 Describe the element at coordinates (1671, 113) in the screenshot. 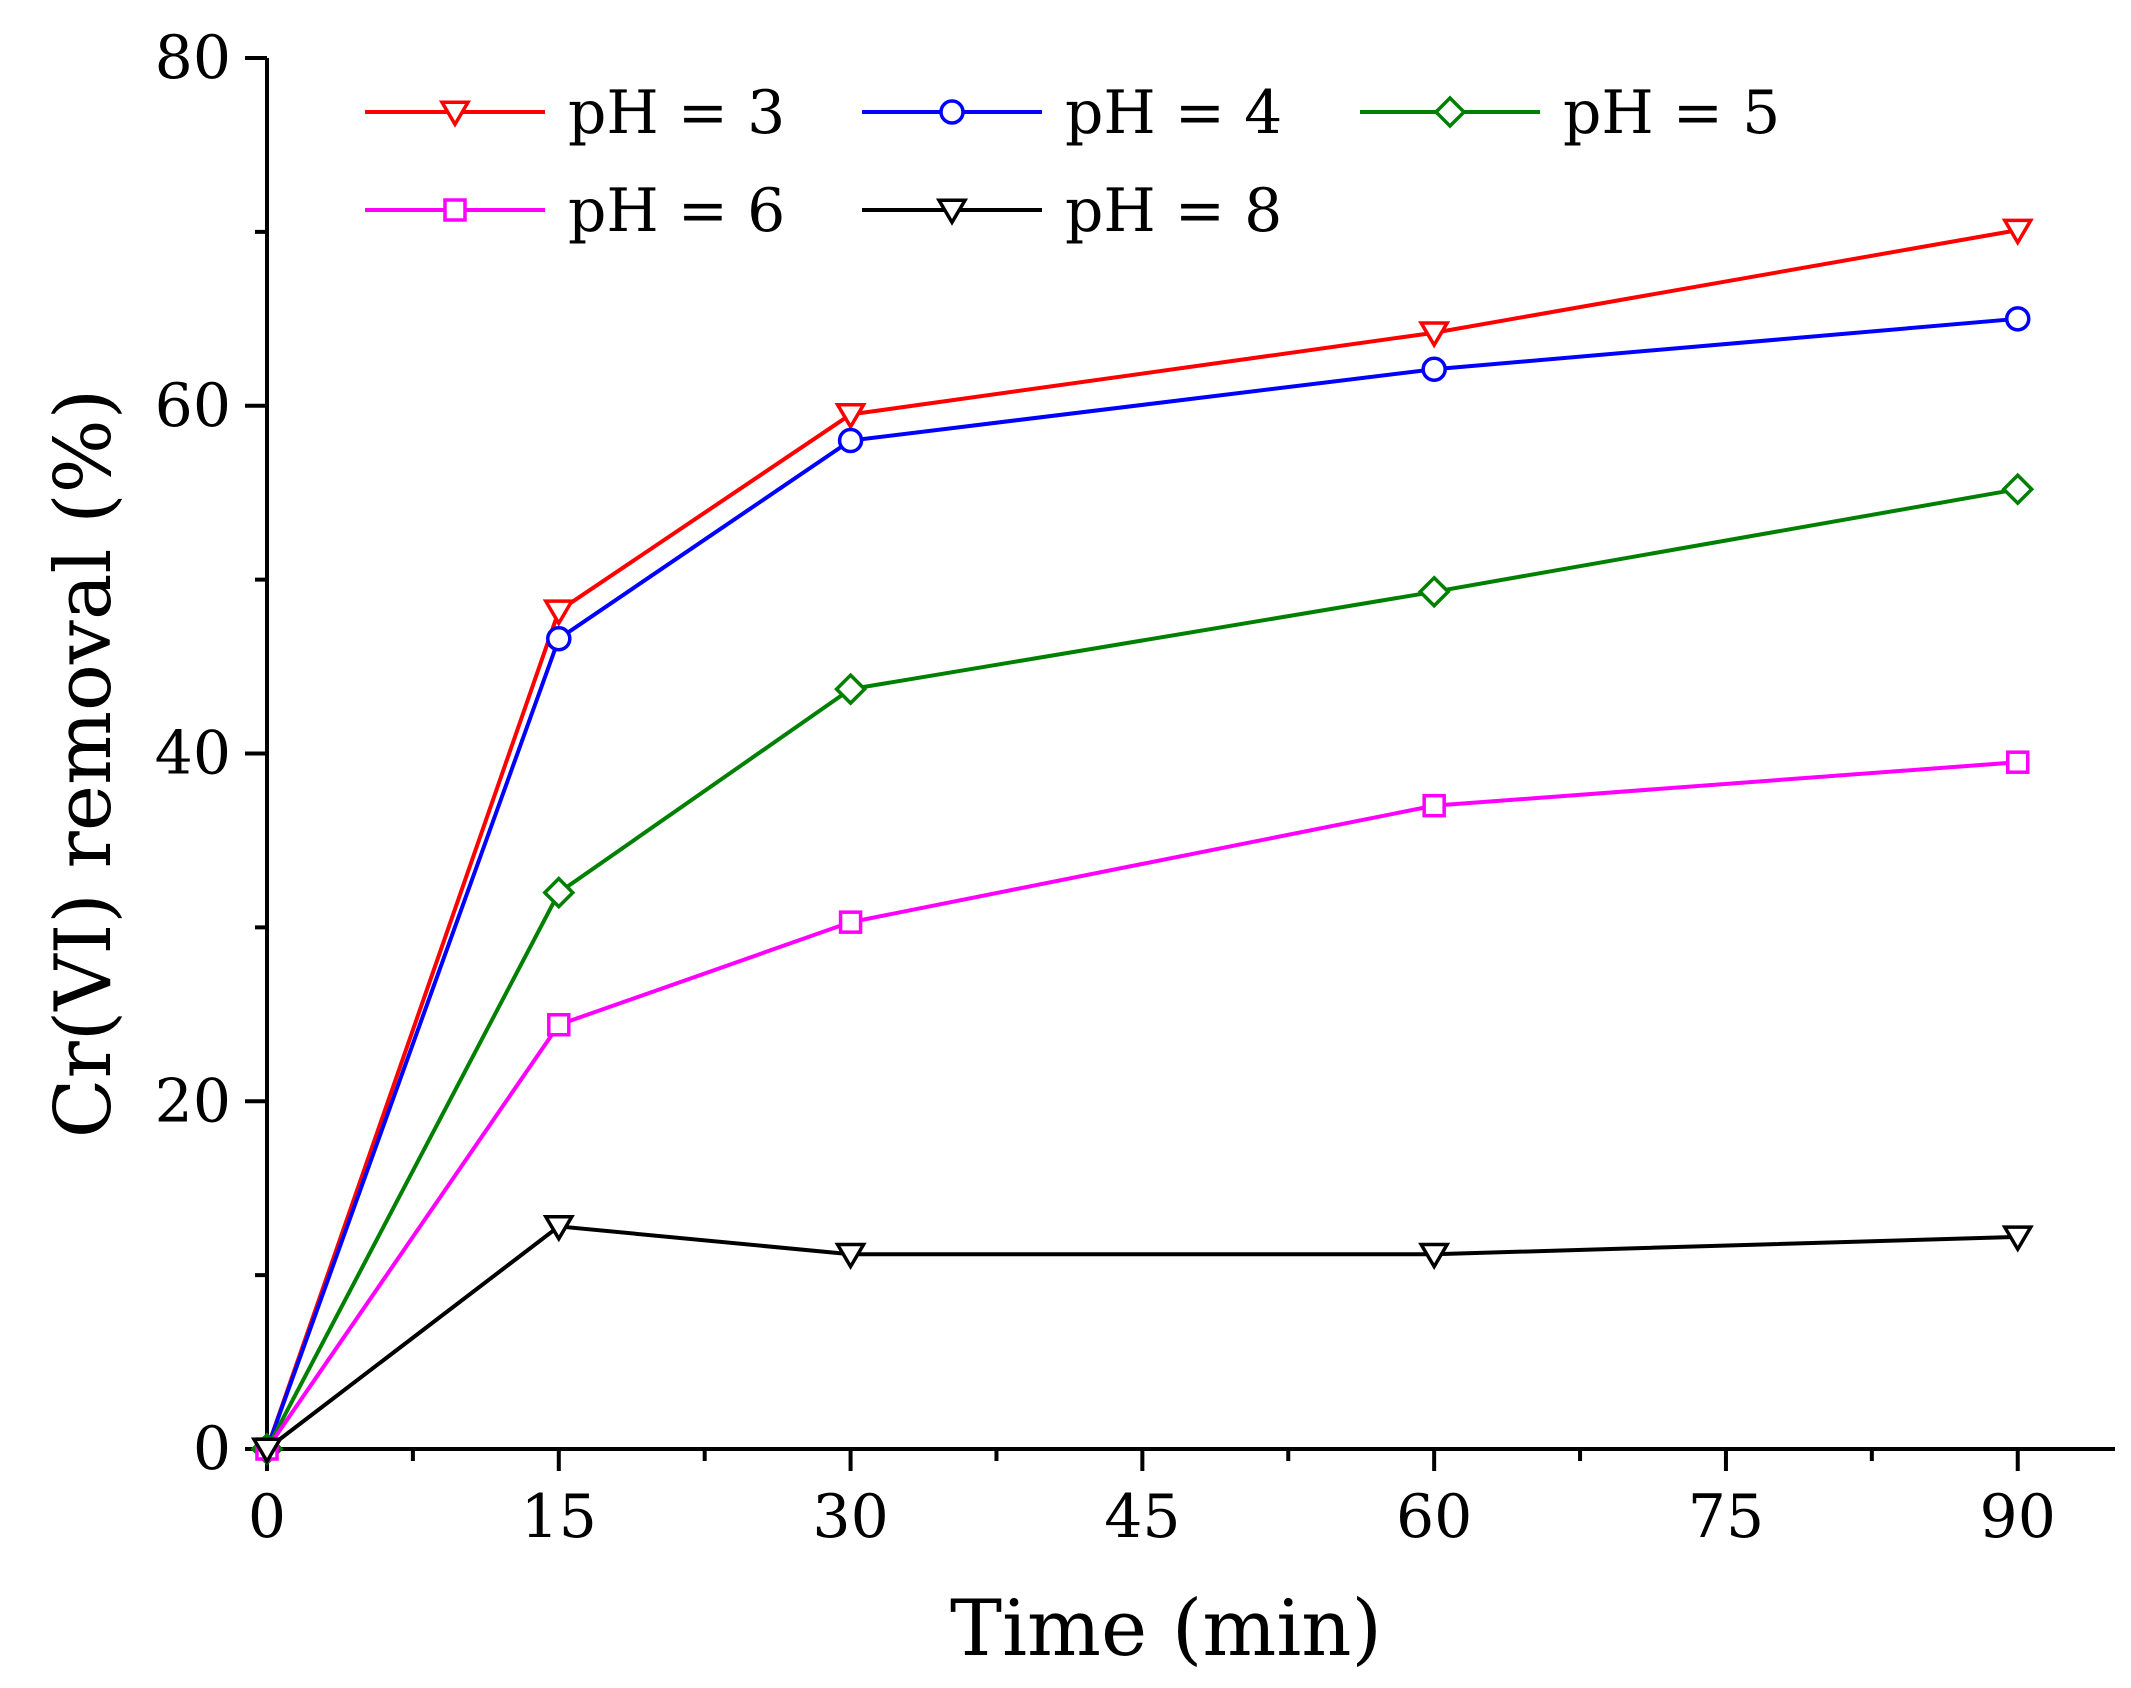

I see `legend-label: pH = 5` at that location.